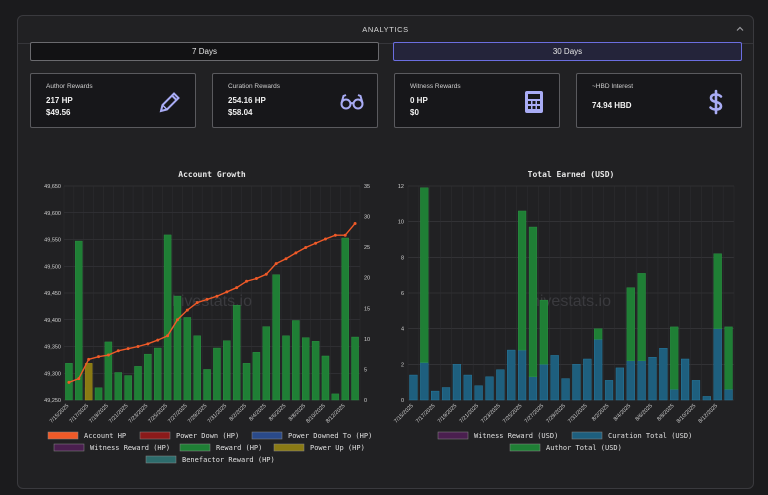 This screenshot has width=768, height=495. I want to click on legend-label: Curation Total (USD), so click(650, 436).